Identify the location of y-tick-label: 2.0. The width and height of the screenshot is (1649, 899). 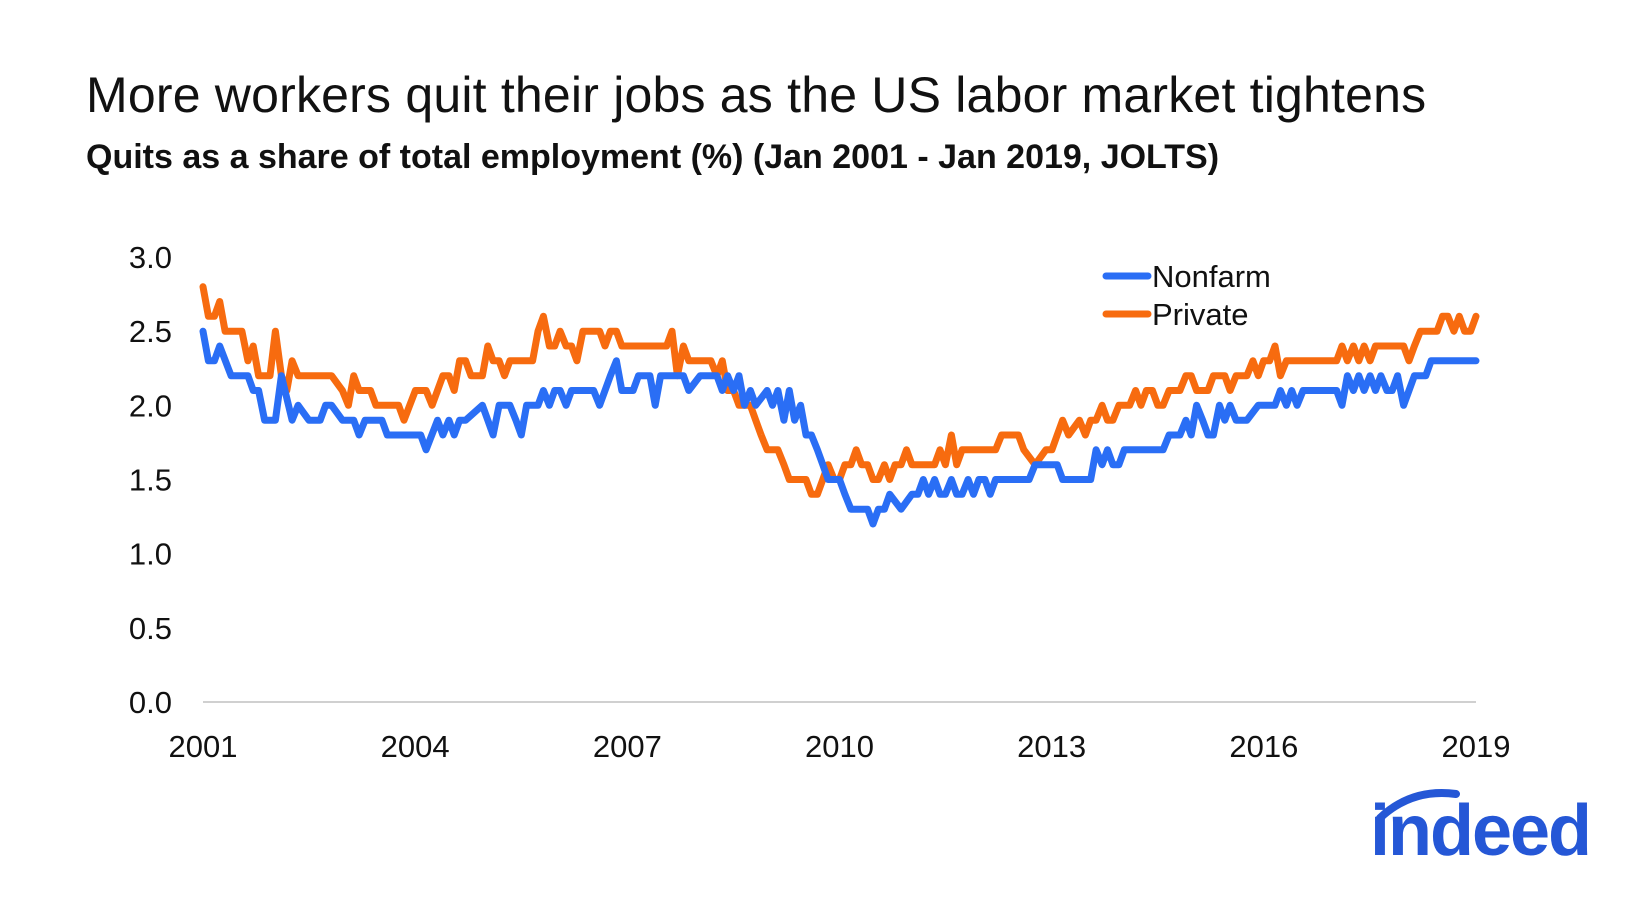
(150, 405).